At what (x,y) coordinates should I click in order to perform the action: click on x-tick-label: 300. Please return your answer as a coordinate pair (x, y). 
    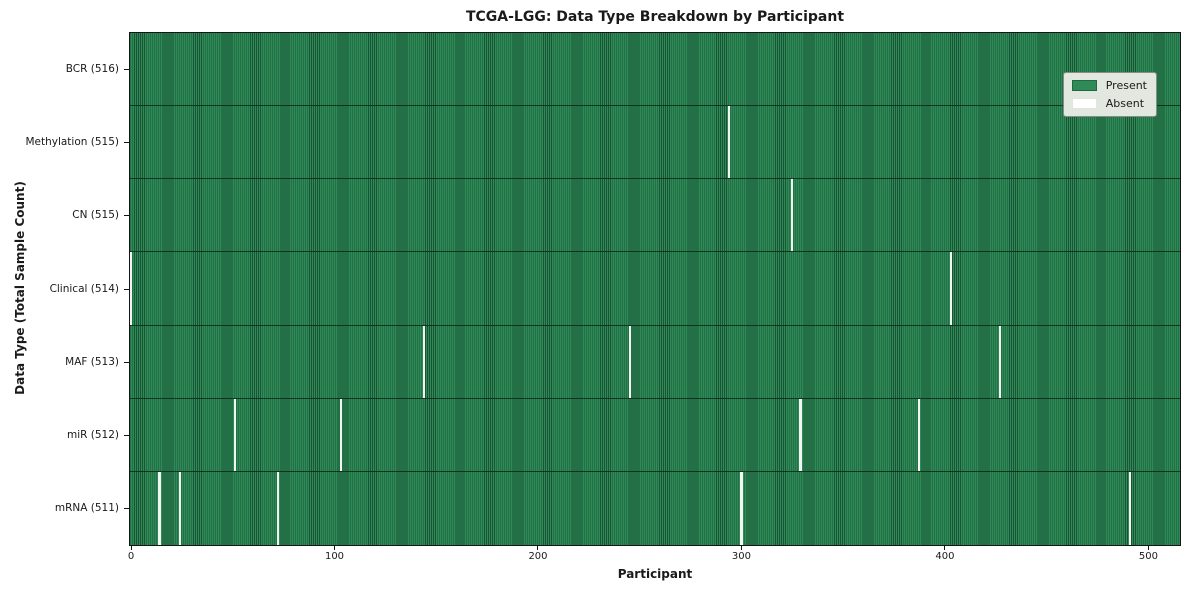
    Looking at the image, I should click on (741, 556).